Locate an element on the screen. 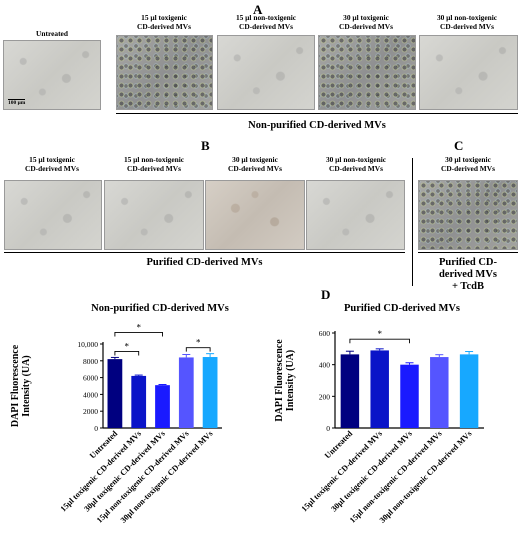  micrograph-a-15-non-toxigenic is located at coordinates (266, 72).